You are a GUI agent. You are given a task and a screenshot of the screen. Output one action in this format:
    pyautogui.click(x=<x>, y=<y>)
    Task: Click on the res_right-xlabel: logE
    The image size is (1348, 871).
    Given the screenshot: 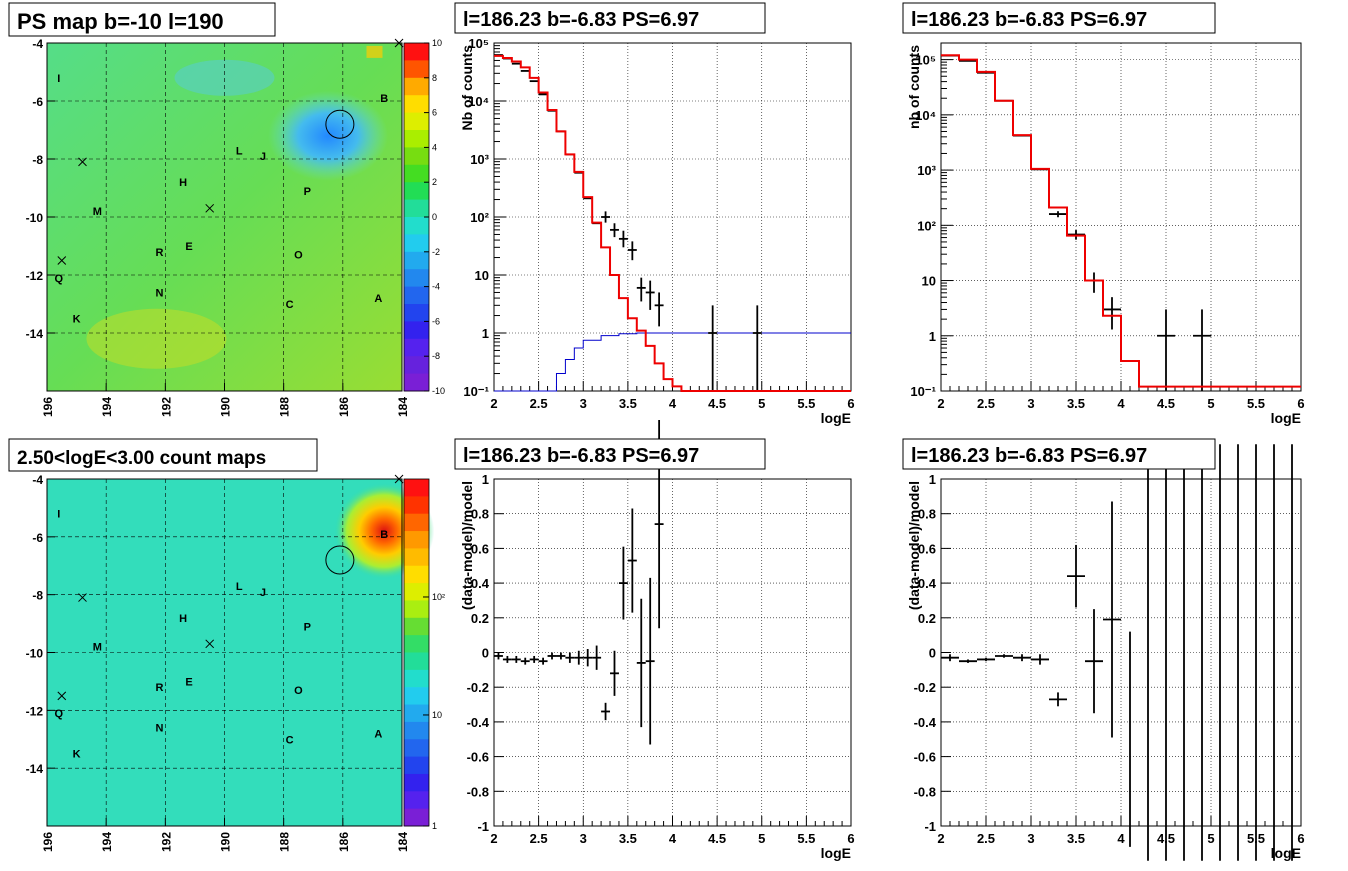 What is the action you would take?
    pyautogui.click(x=1286, y=853)
    